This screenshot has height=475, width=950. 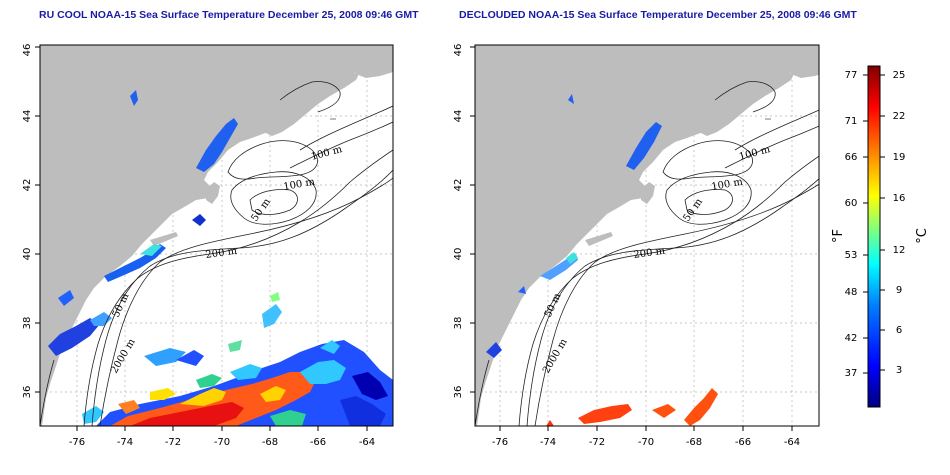 What do you see at coordinates (464, 221) in the screenshot?
I see `right-y-axis: 36 38 40 42 44 46` at bounding box center [464, 221].